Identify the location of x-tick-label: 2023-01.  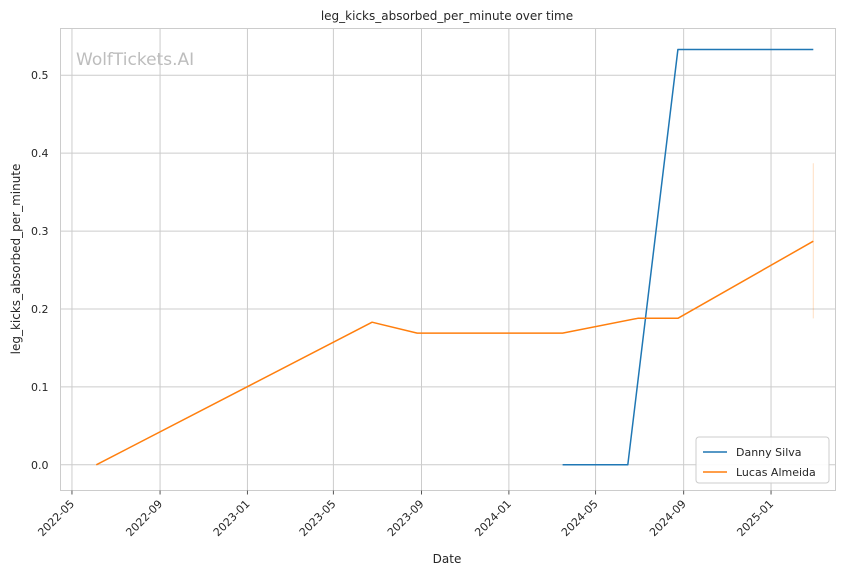
(232, 518).